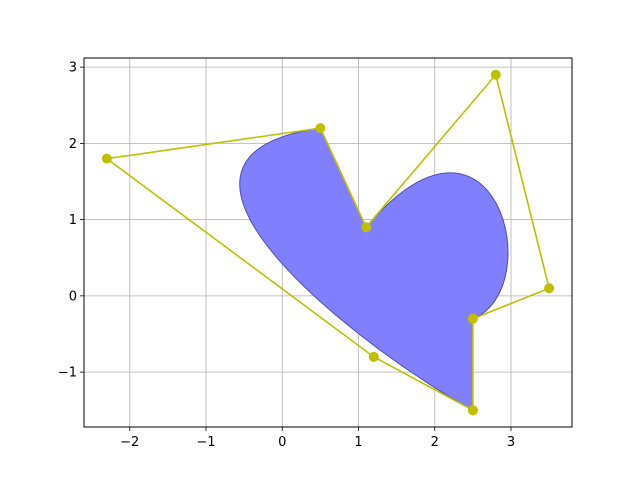 The width and height of the screenshot is (640, 480). What do you see at coordinates (435, 442) in the screenshot?
I see `x-tick-label-4: 2` at bounding box center [435, 442].